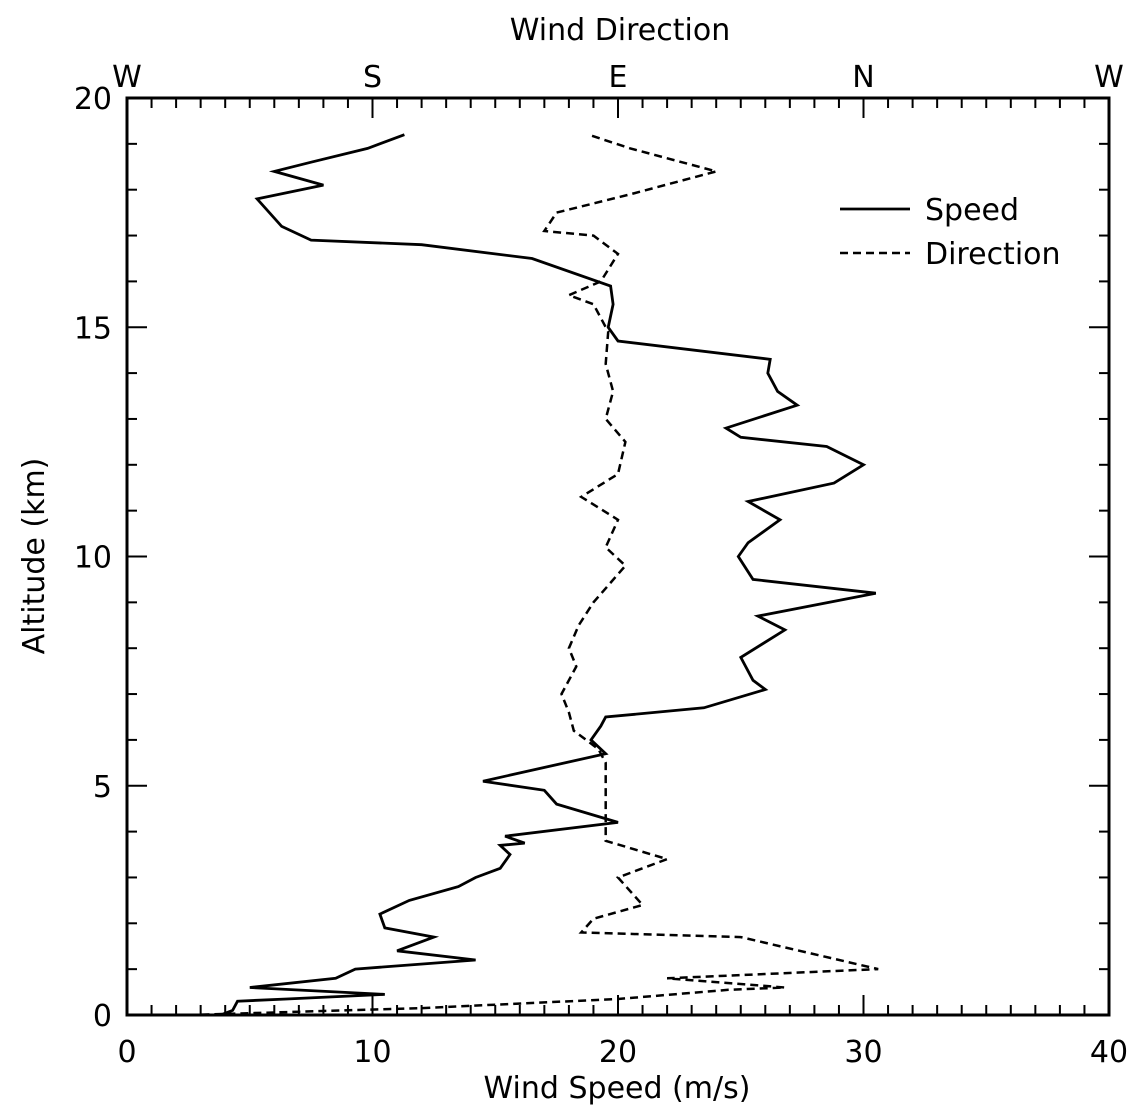  Describe the element at coordinates (993, 254) in the screenshot. I see `legend-direction-label: Direction` at that location.